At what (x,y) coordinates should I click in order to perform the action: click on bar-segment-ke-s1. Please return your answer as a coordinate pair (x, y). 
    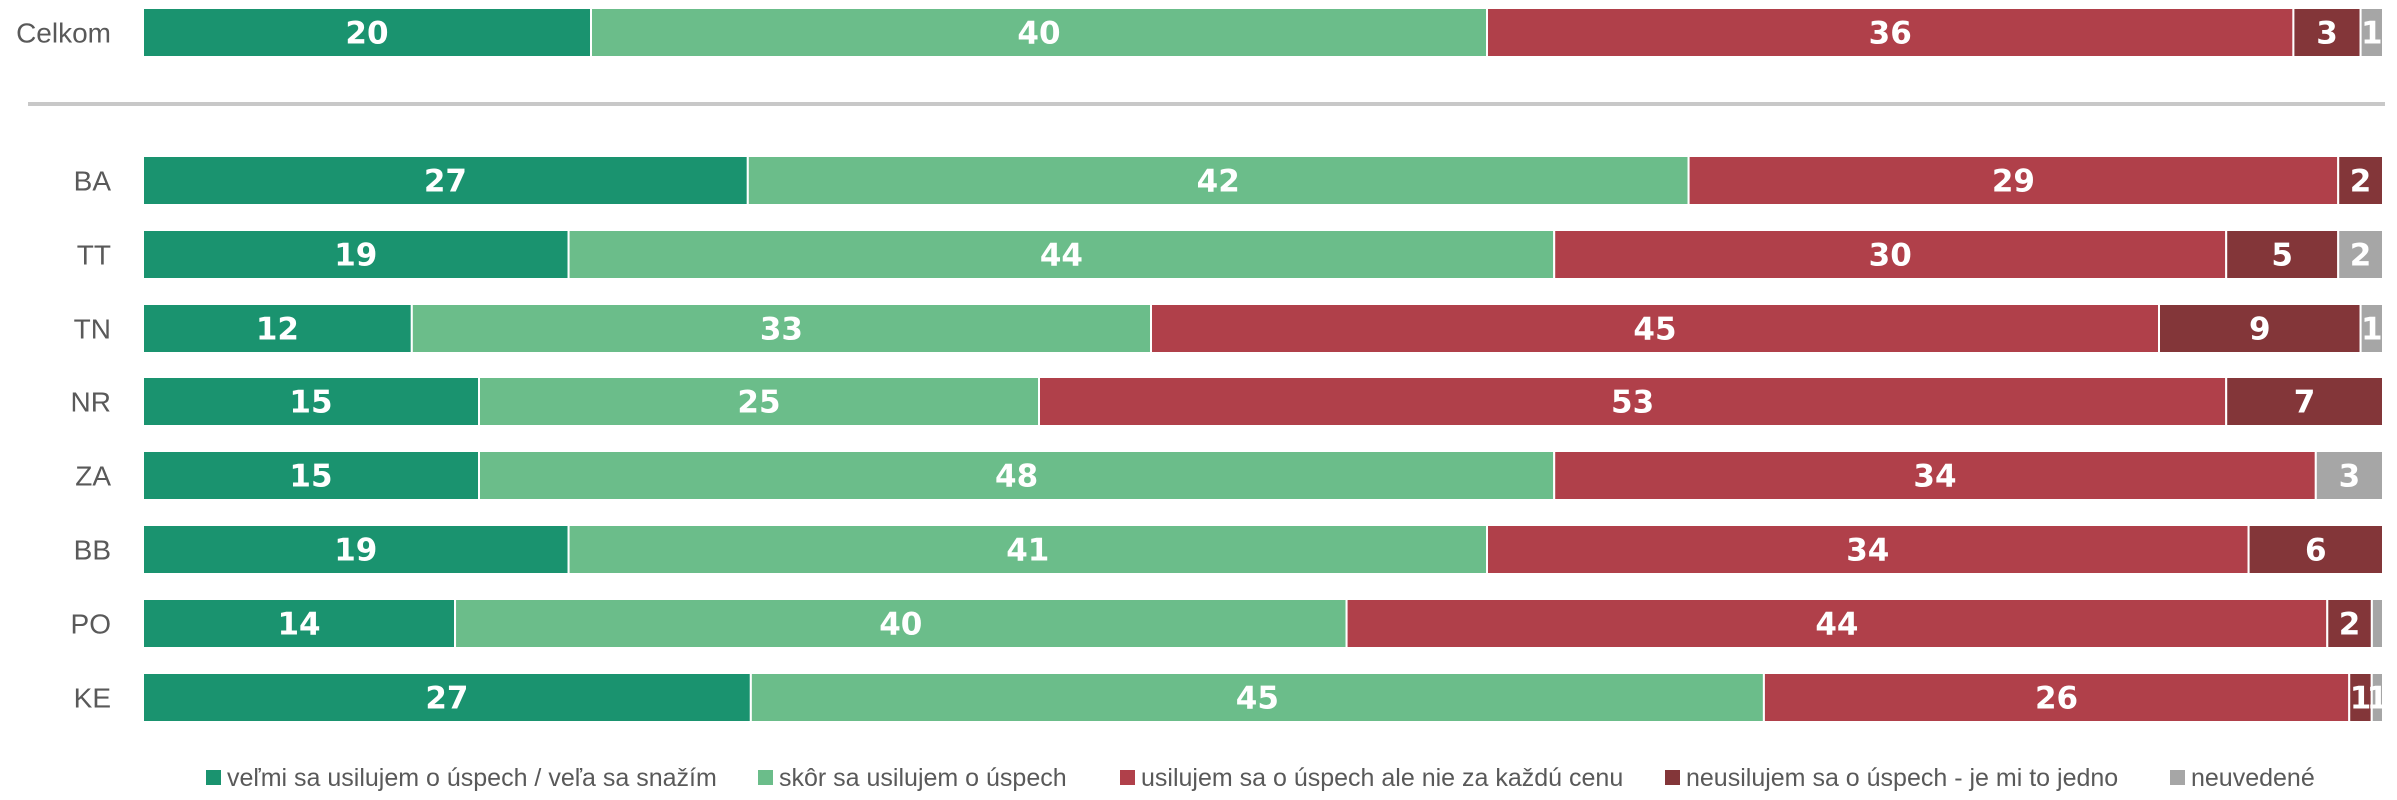
    Looking at the image, I should click on (447, 697).